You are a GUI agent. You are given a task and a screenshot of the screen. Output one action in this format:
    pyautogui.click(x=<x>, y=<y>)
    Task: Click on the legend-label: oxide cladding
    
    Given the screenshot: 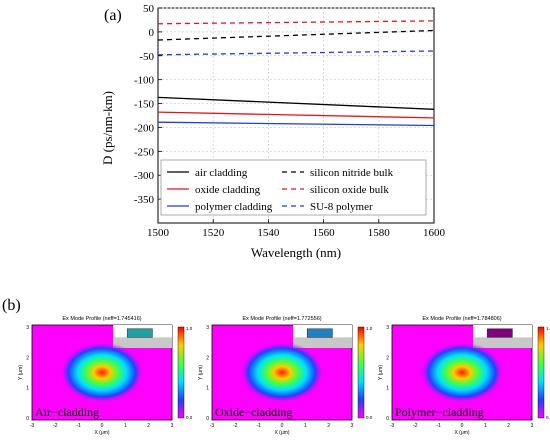 What is the action you would take?
    pyautogui.click(x=228, y=190)
    